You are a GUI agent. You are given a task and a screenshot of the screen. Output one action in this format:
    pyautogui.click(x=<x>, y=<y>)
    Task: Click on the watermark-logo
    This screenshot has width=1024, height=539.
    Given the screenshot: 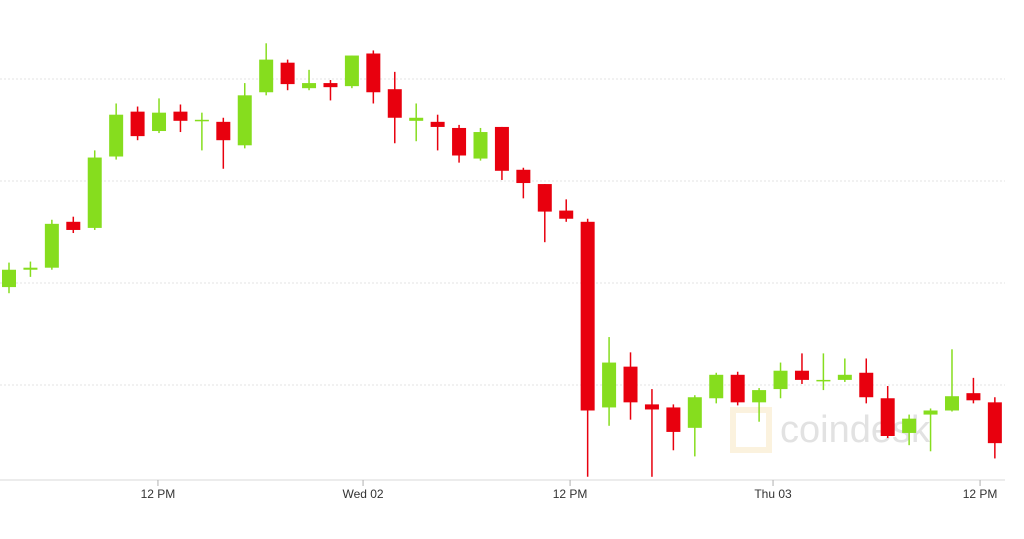 What is the action you would take?
    pyautogui.click(x=751, y=430)
    